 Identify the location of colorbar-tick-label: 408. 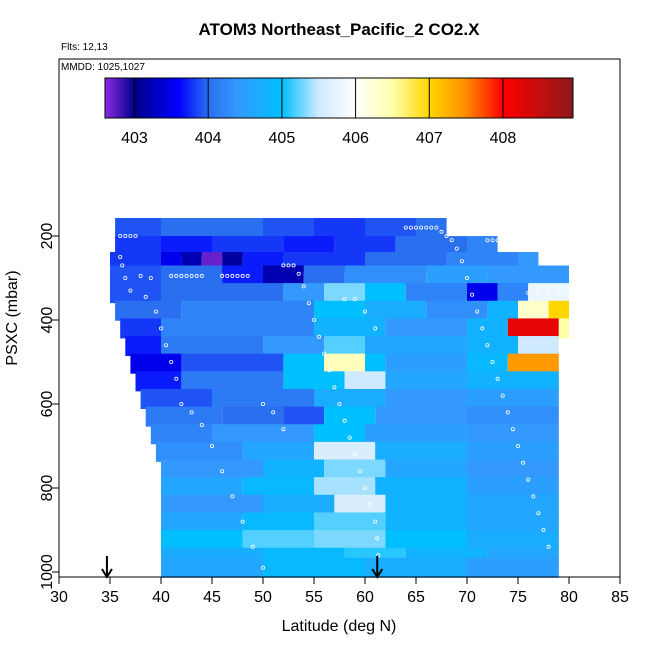
(503, 138).